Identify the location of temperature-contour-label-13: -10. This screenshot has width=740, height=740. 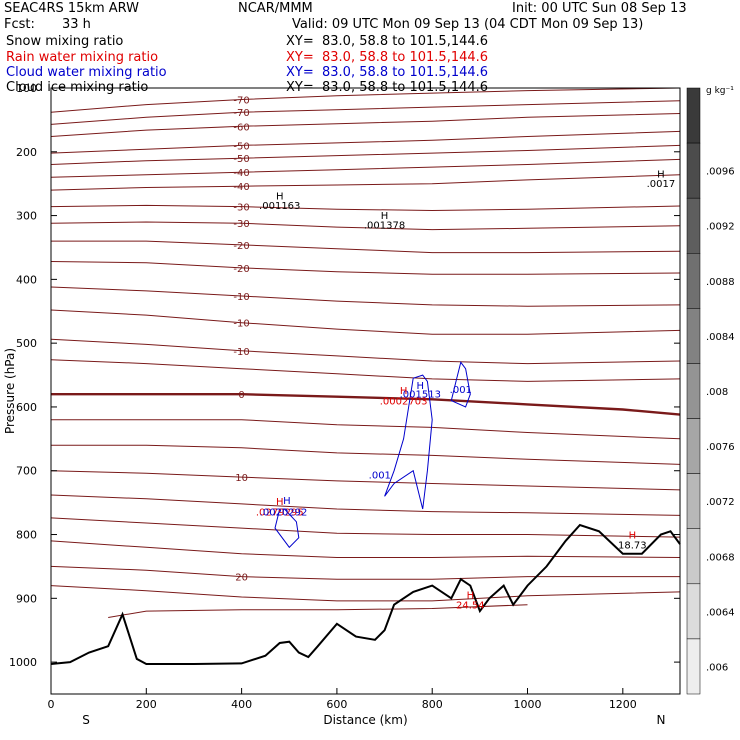
(241, 352).